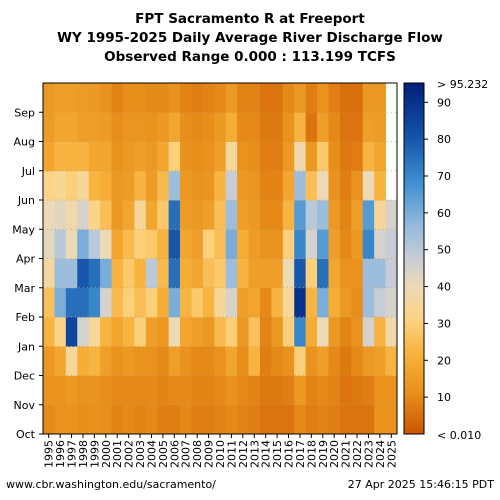  What do you see at coordinates (117, 454) in the screenshot?
I see `year-tick-label: 2001` at bounding box center [117, 454].